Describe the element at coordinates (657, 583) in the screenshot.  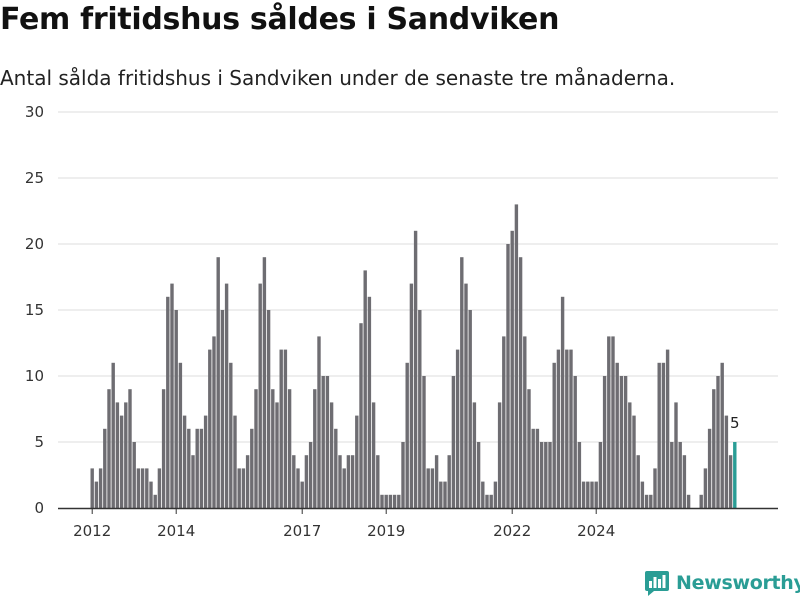
I see `newsworthy-logo-icon` at that location.